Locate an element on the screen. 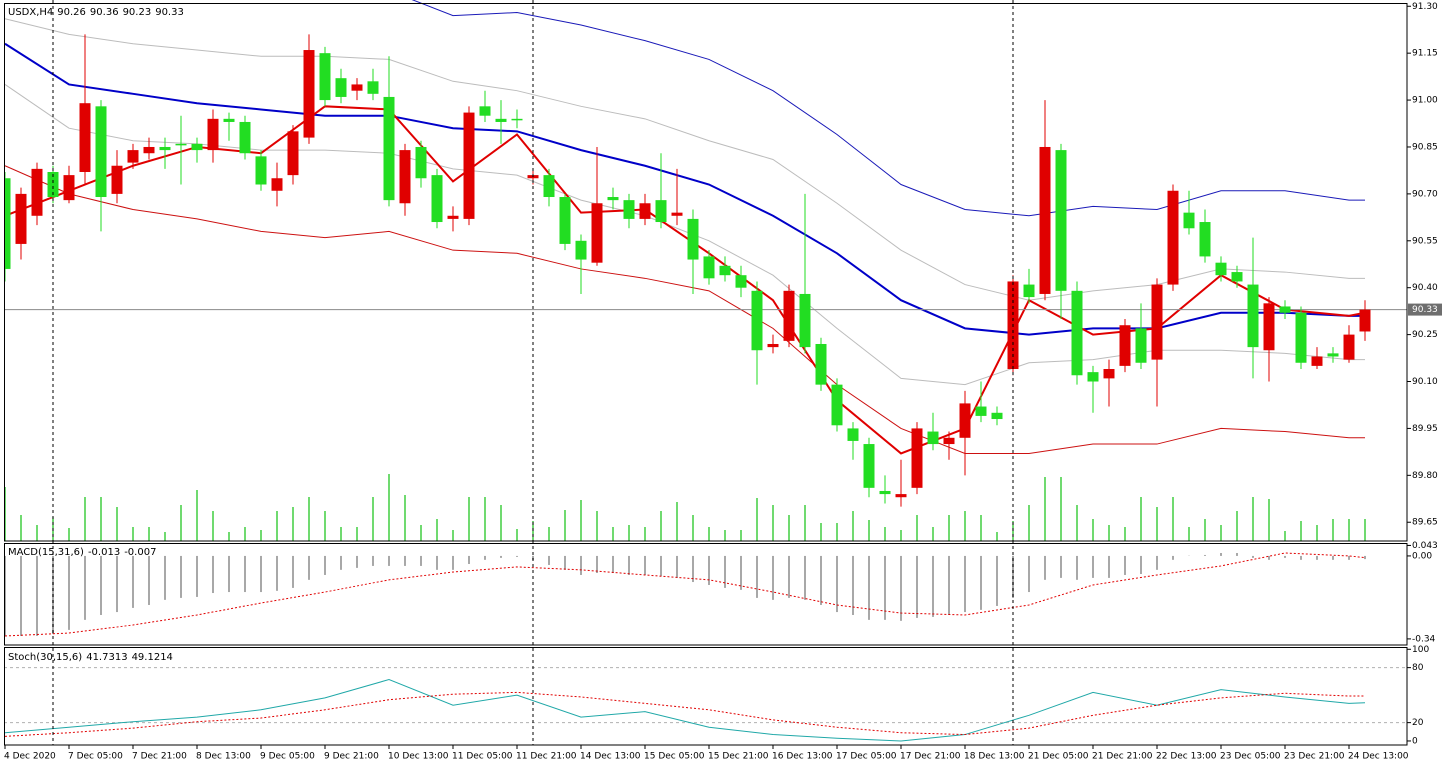 The height and width of the screenshot is (765, 1442). macd-header-part: -0.007 is located at coordinates (140, 552).